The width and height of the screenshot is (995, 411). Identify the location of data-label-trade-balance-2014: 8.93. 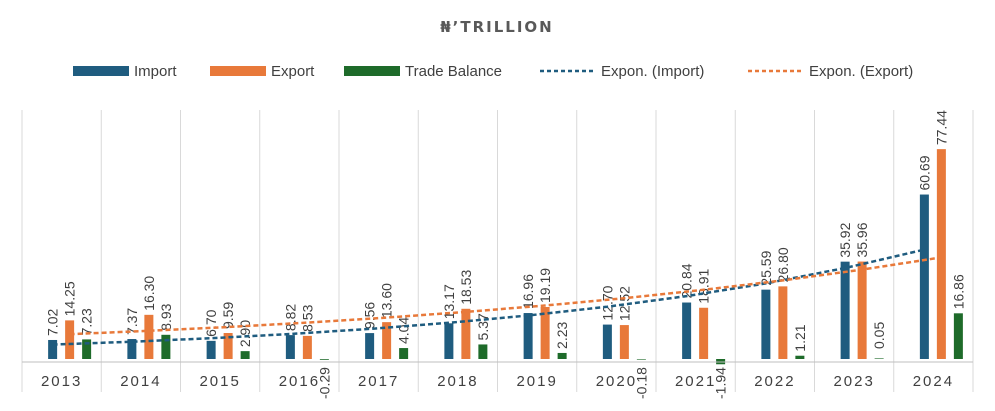
(166, 316).